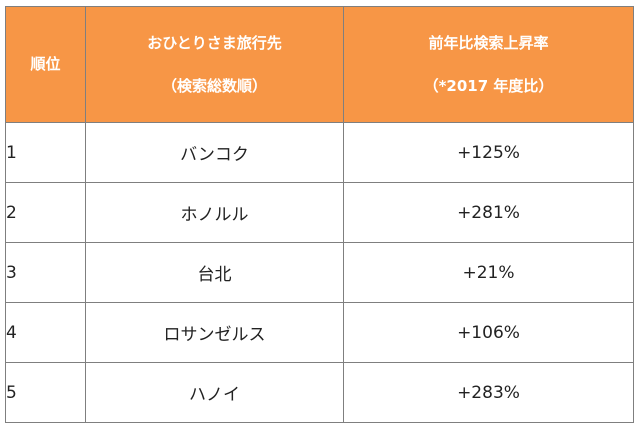 The image size is (640, 427). What do you see at coordinates (45, 152) in the screenshot?
I see `rank-cell: 1` at bounding box center [45, 152].